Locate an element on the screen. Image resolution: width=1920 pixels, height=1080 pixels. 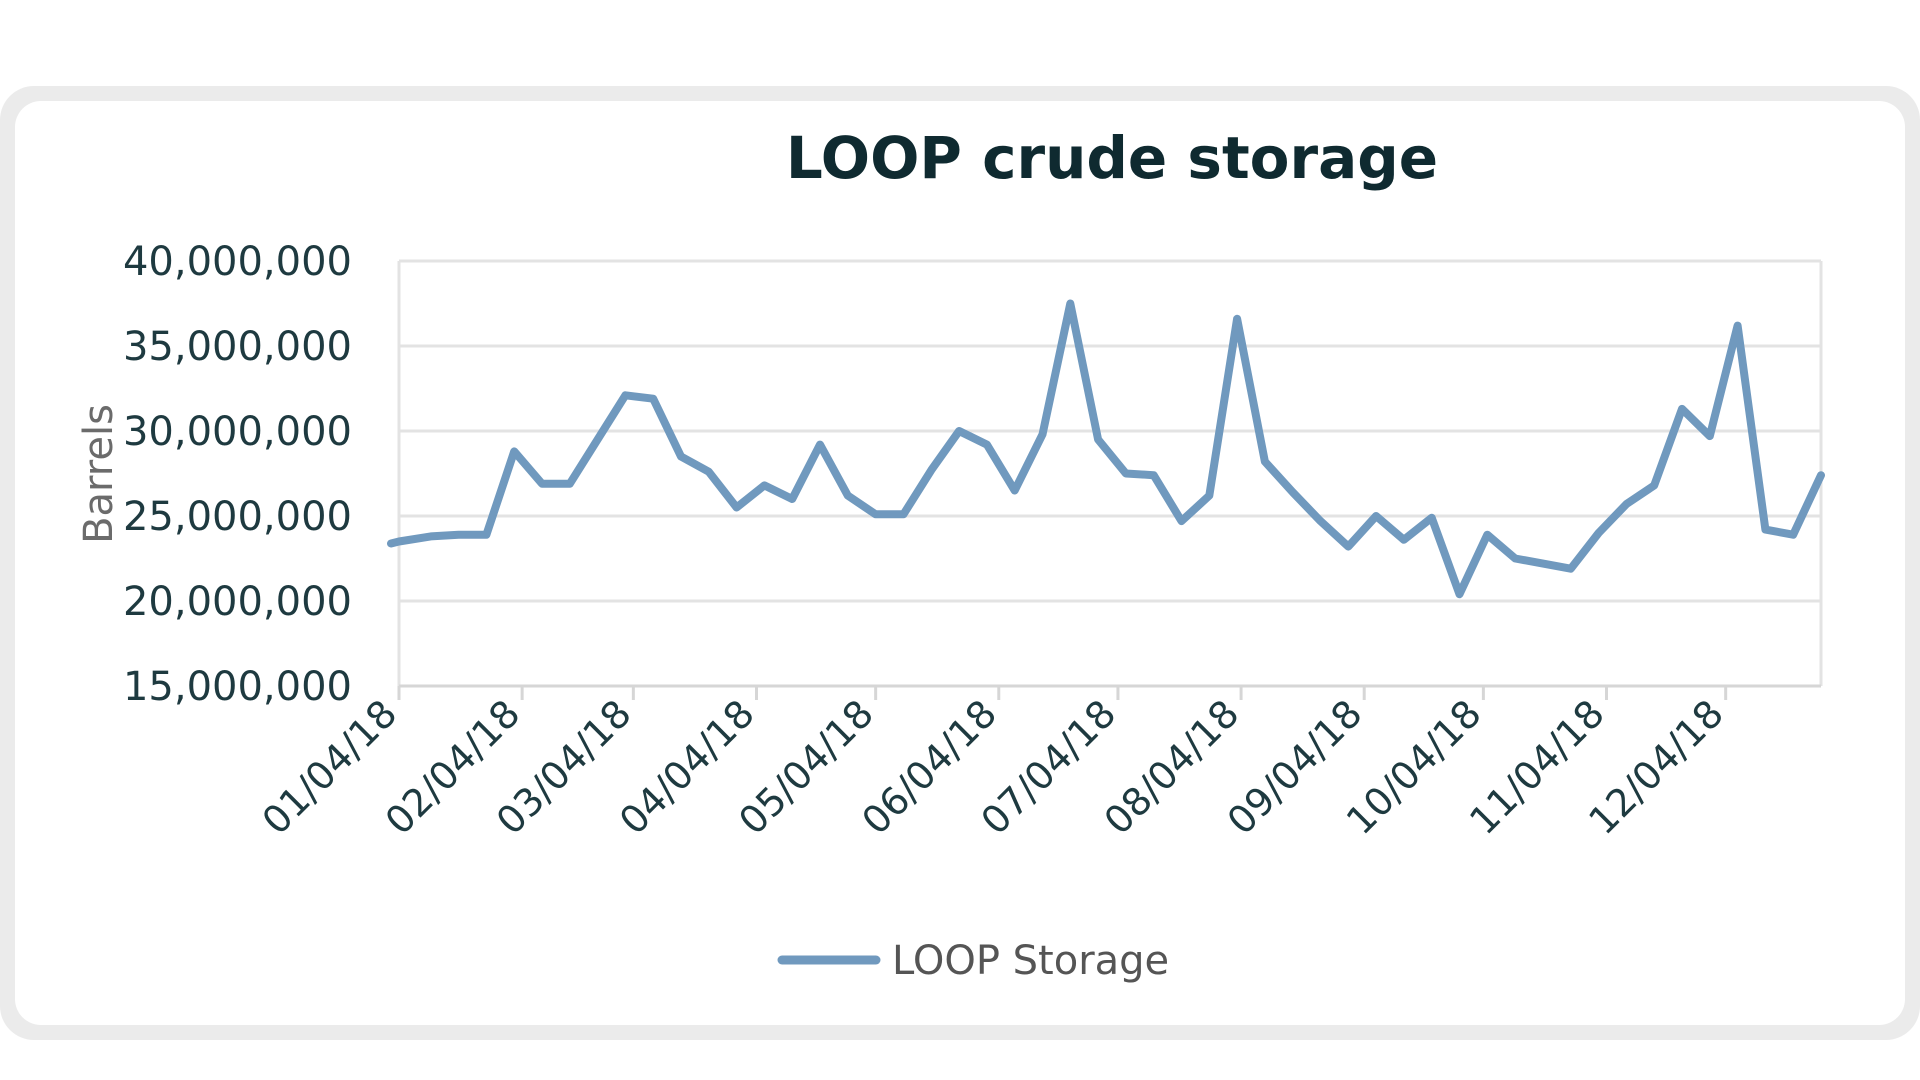
y-axis-label: Barrels is located at coordinates (99, 474).